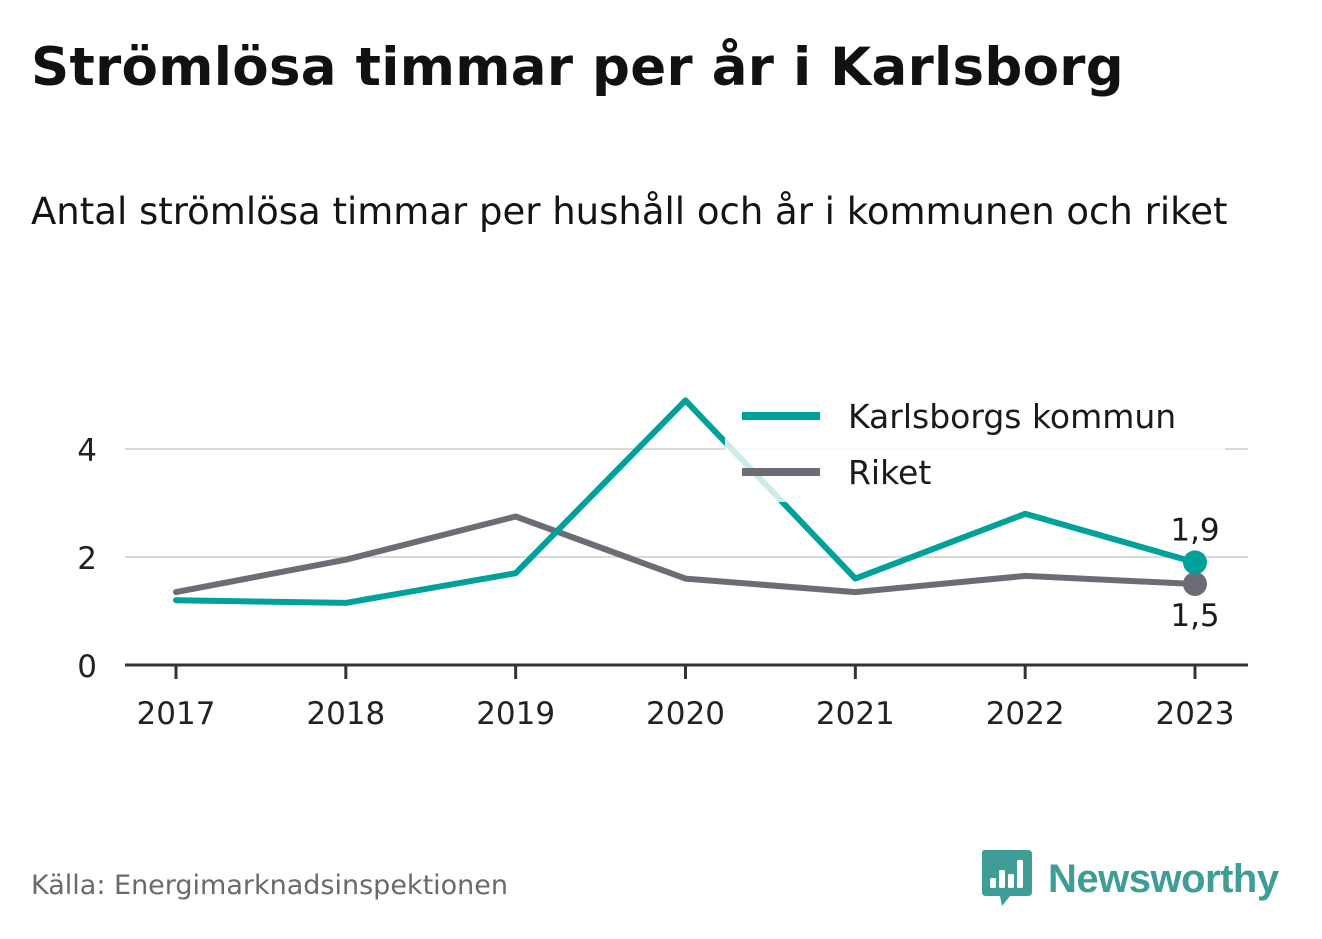 This screenshot has height=939, width=1322. Describe the element at coordinates (87, 451) in the screenshot. I see `y-tick-label: 4` at that location.